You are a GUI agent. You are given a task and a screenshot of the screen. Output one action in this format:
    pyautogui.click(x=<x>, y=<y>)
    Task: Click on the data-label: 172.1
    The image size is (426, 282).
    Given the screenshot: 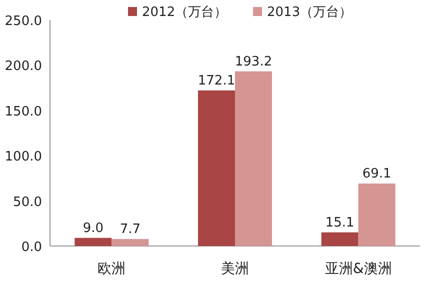 What is the action you would take?
    pyautogui.click(x=217, y=80)
    